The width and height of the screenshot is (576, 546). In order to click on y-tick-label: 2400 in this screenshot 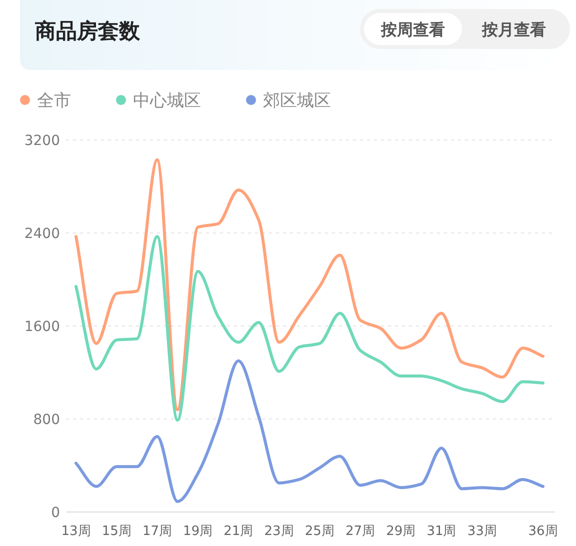, I will do `click(42, 234)`.